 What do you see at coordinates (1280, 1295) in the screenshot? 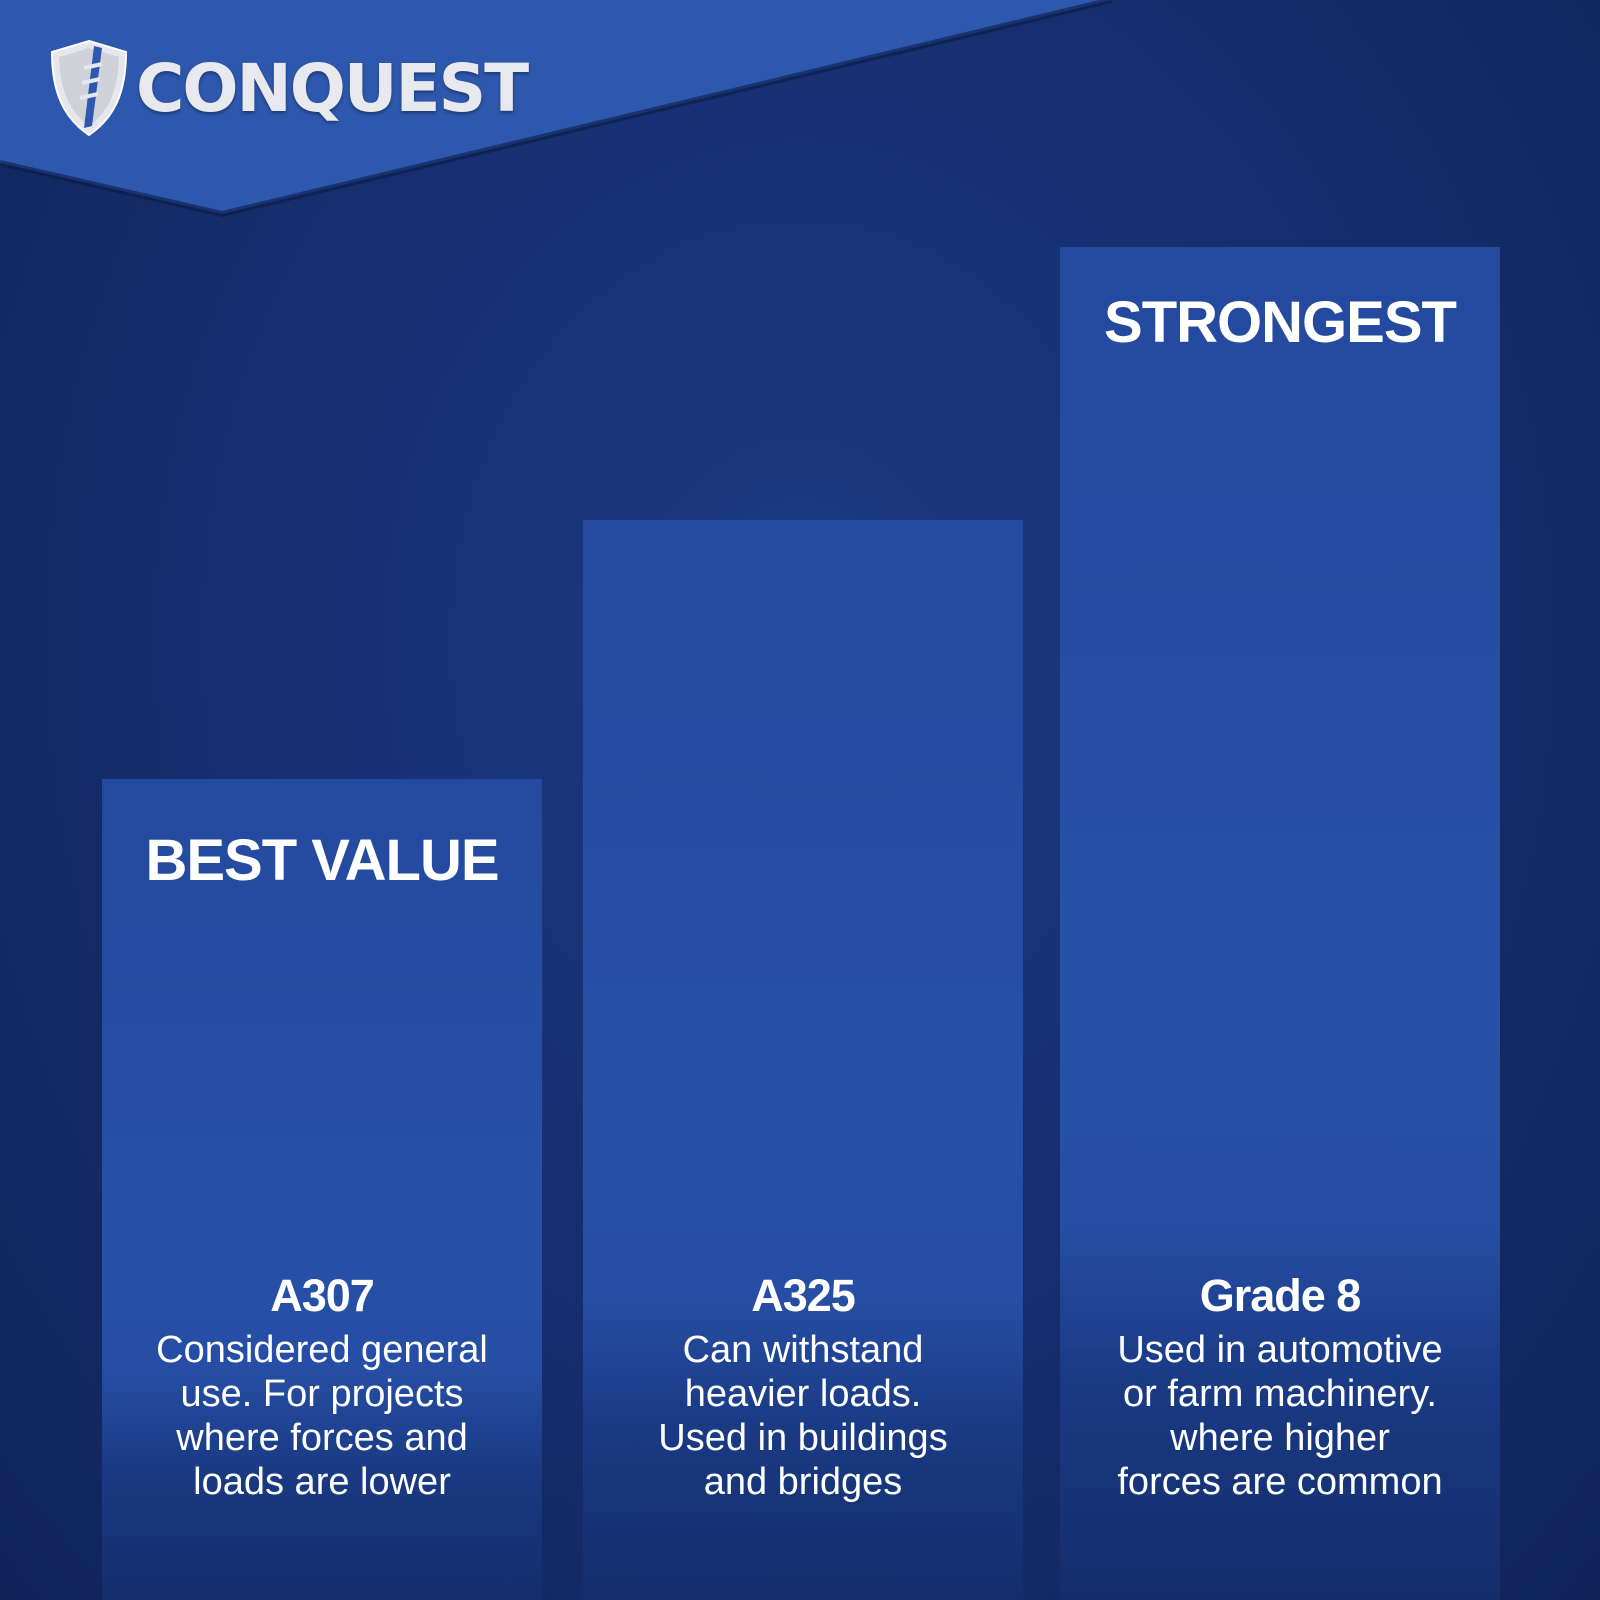
I see `grade-name: Grade 8` at bounding box center [1280, 1295].